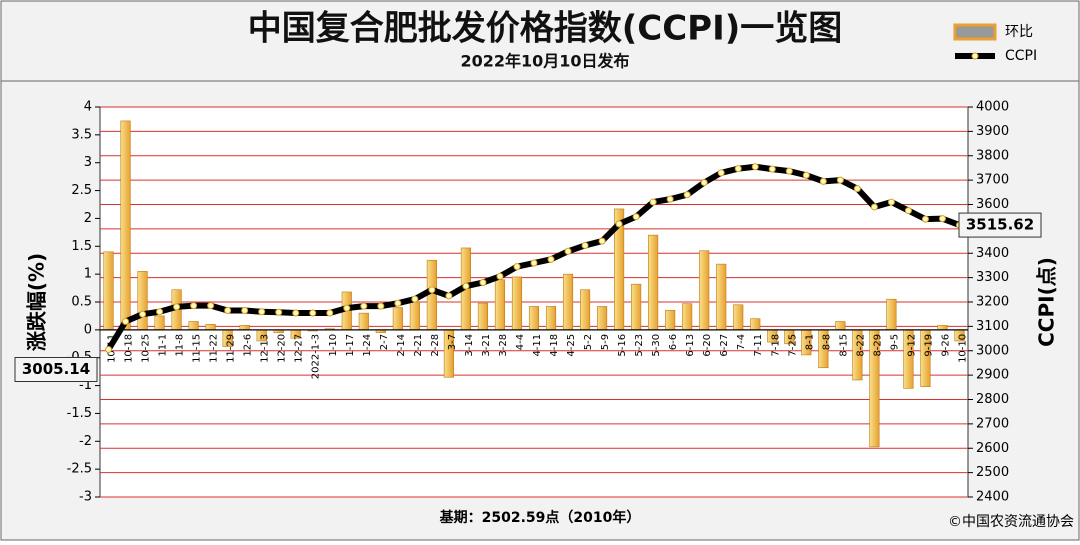 This screenshot has width=1080, height=545. What do you see at coordinates (690, 345) in the screenshot?
I see `x-tick-label: 6-13` at bounding box center [690, 345].